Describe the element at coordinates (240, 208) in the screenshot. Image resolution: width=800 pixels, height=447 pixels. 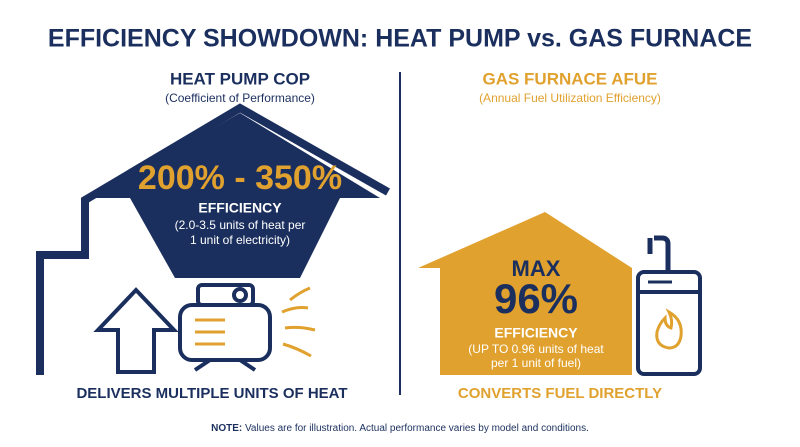
I see `left-label: EFFICIENCY` at that location.